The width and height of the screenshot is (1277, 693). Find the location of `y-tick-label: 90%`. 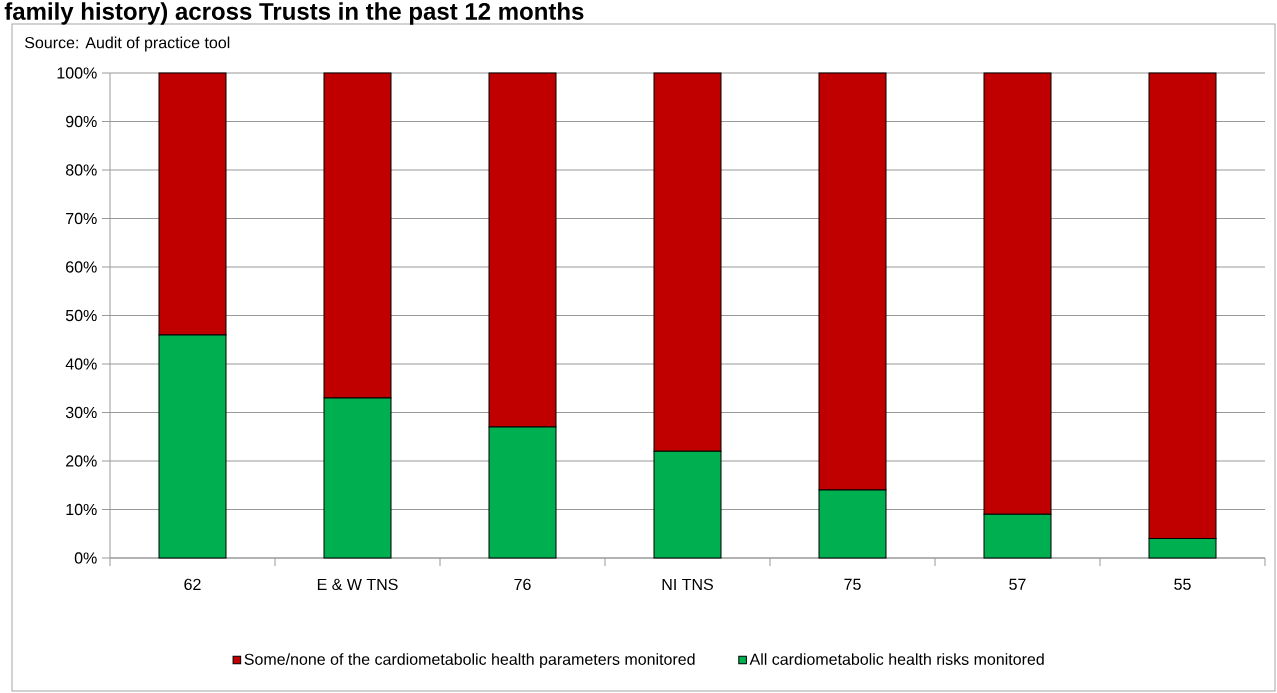

y-tick-label: 90% is located at coordinates (81, 121).